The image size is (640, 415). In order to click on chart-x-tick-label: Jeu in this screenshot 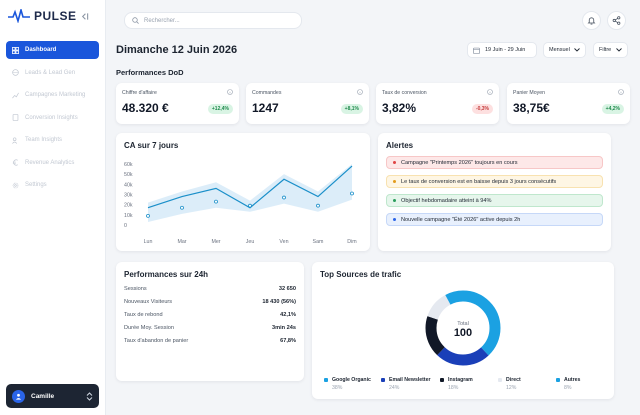, I will do `click(250, 242)`.